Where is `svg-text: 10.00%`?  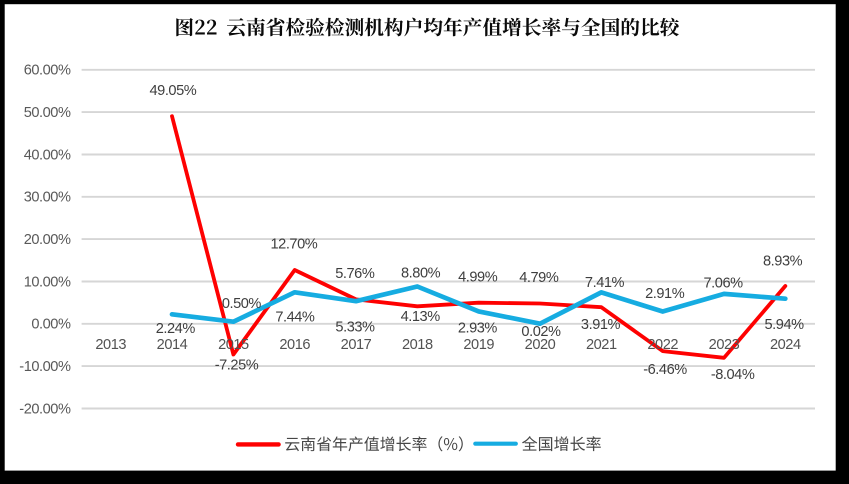 svg-text: 10.00% is located at coordinates (47, 282).